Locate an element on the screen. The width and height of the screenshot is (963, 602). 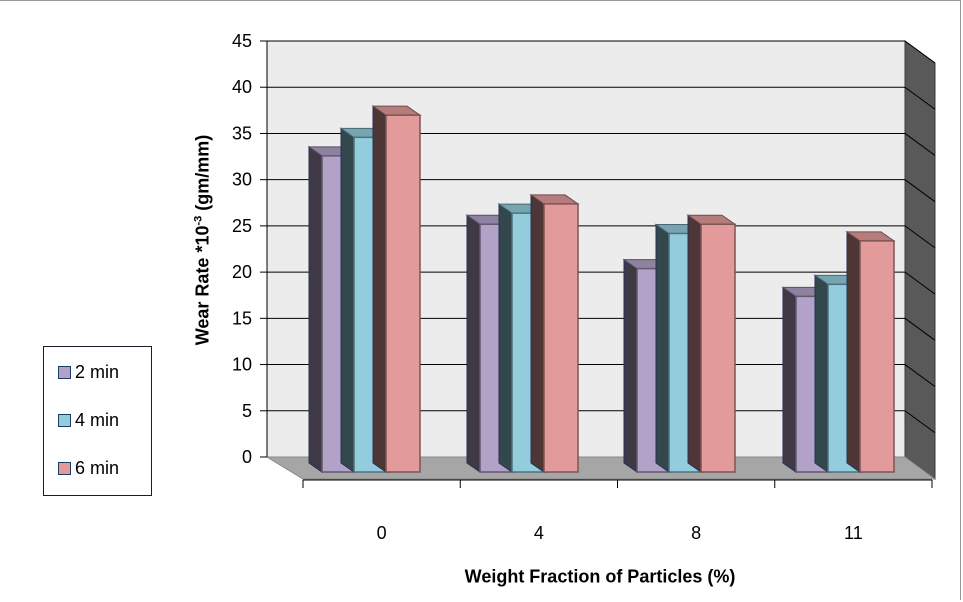
legend-item-4min: 4 min is located at coordinates (88, 420).